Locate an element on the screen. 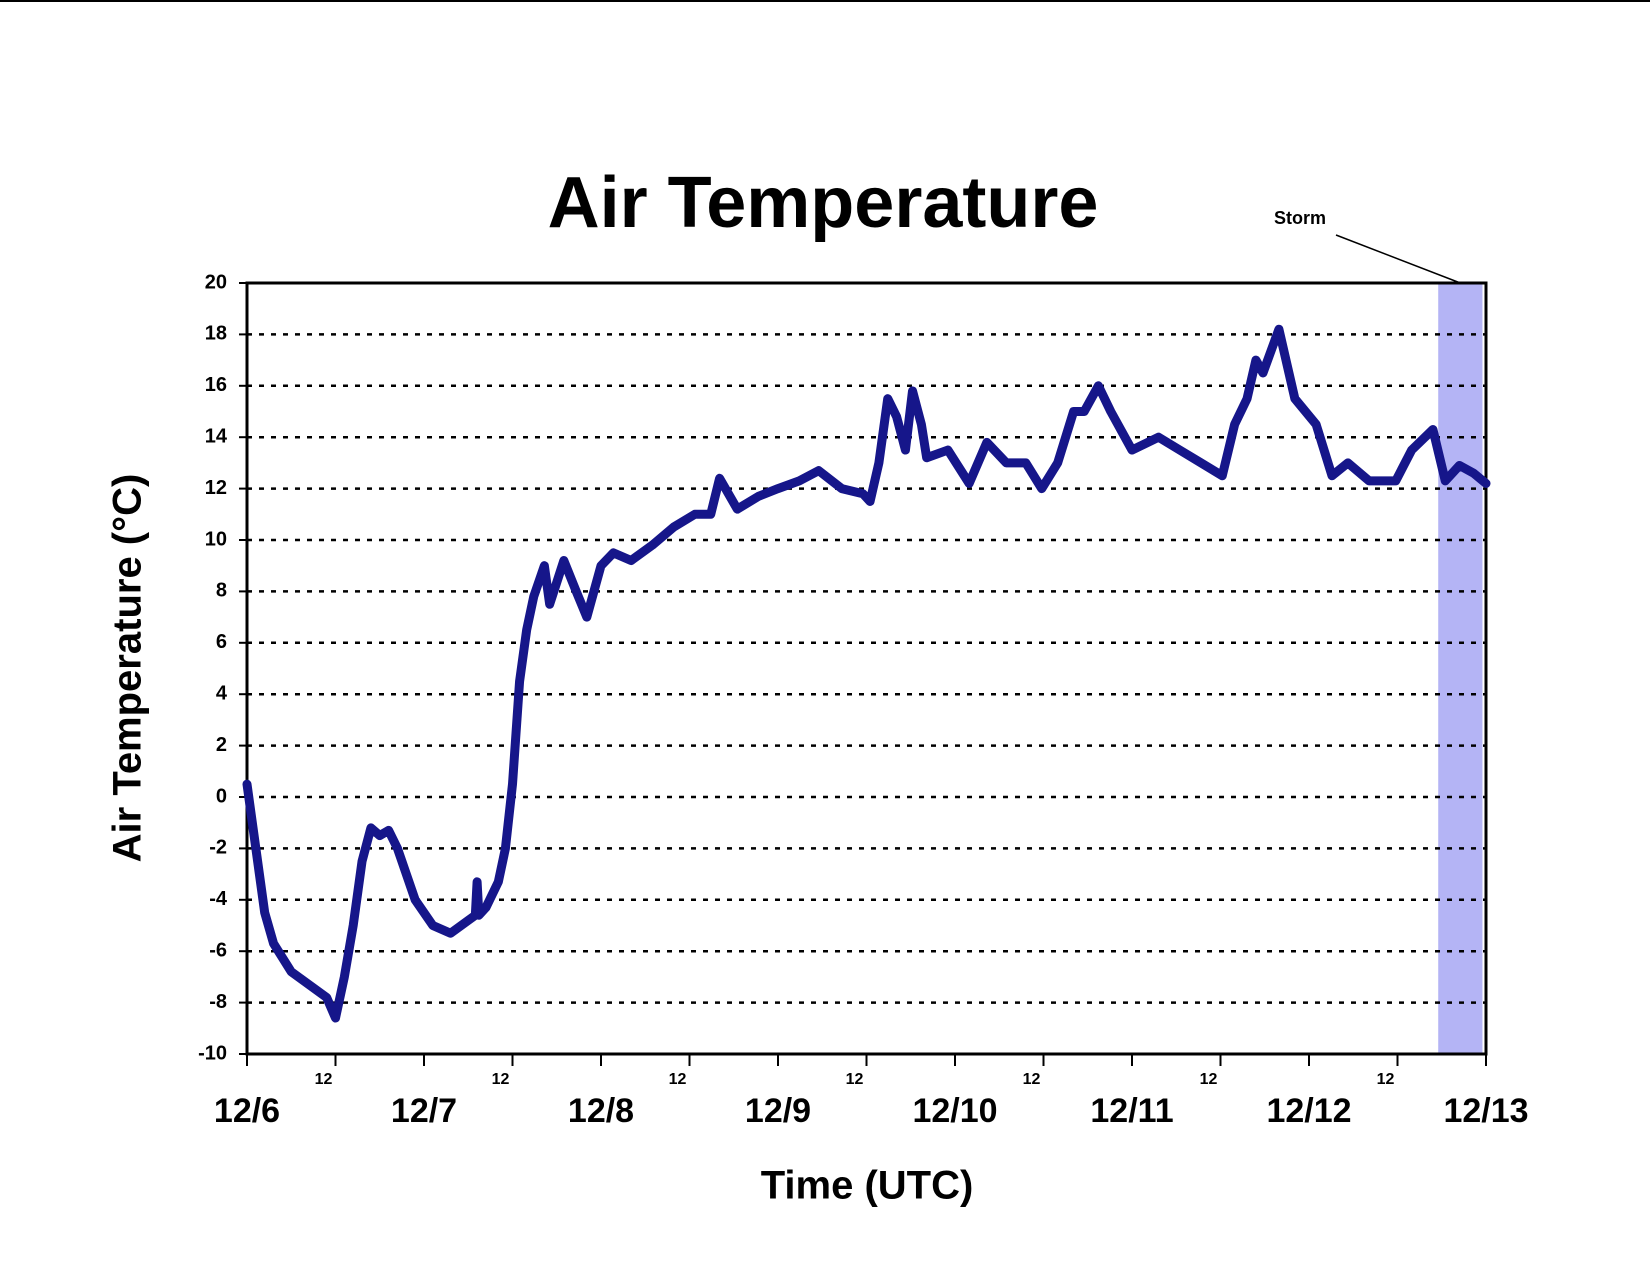 Image resolution: width=1650 pixels, height=1275 pixels. y-tick-label: 0 is located at coordinates (221, 796).